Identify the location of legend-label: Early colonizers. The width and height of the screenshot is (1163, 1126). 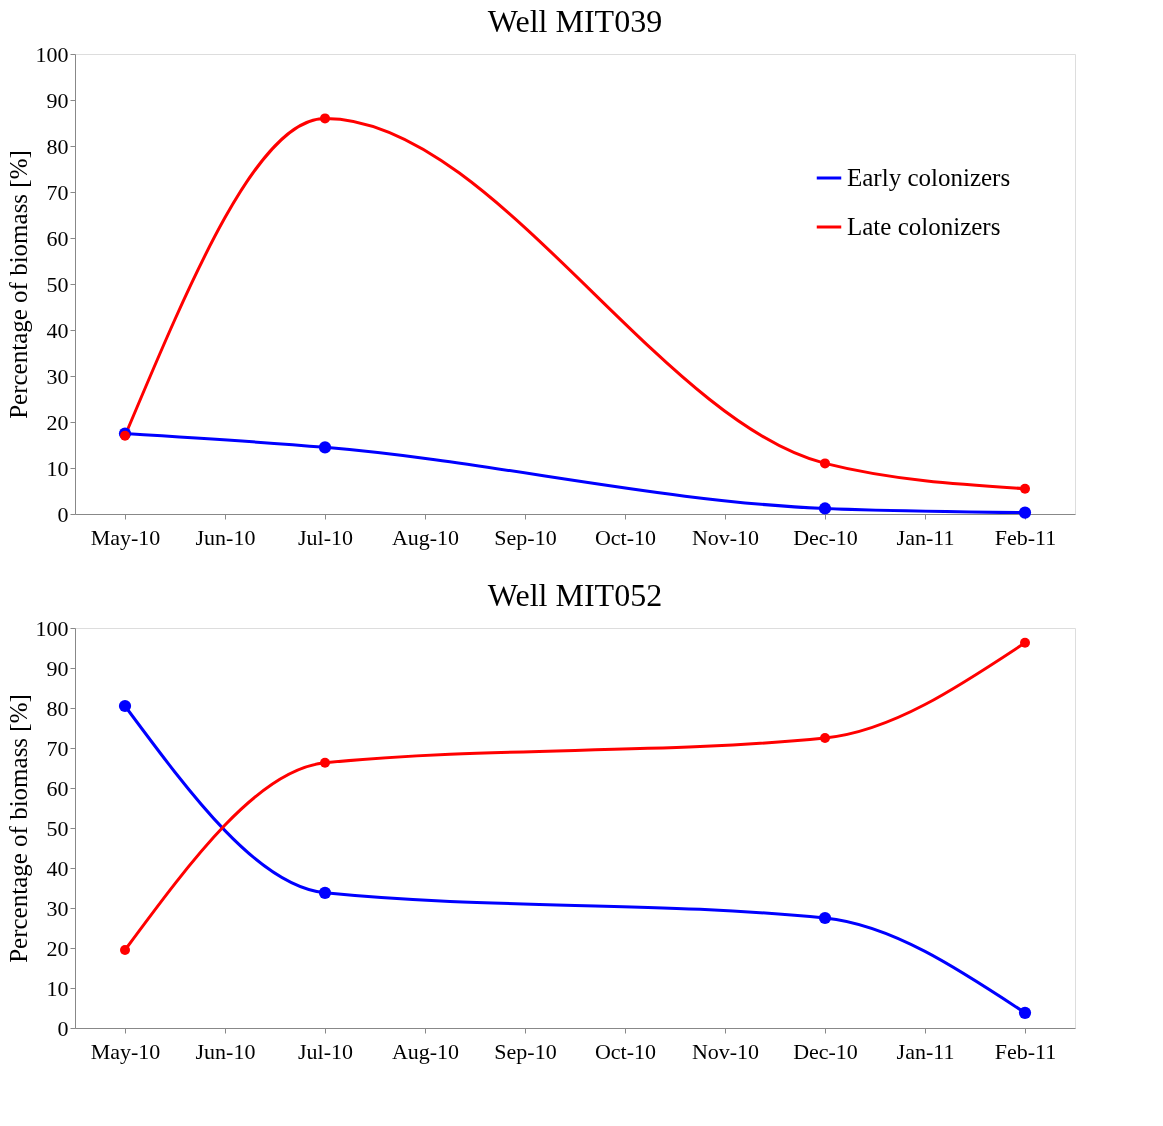
(929, 177).